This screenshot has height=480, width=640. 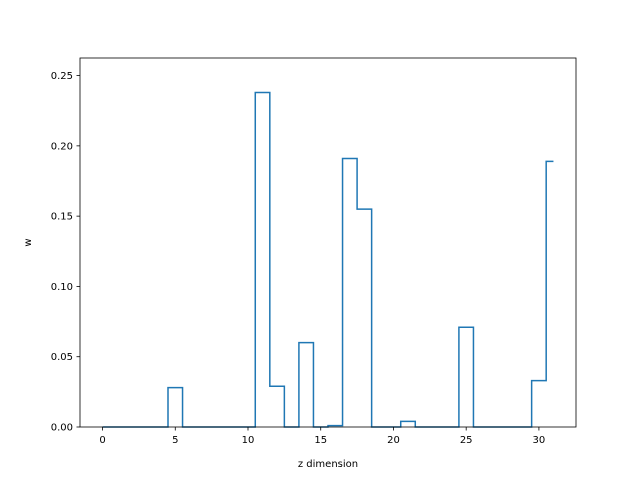 What do you see at coordinates (62, 217) in the screenshot?
I see `y-tick-label: 0.15` at bounding box center [62, 217].